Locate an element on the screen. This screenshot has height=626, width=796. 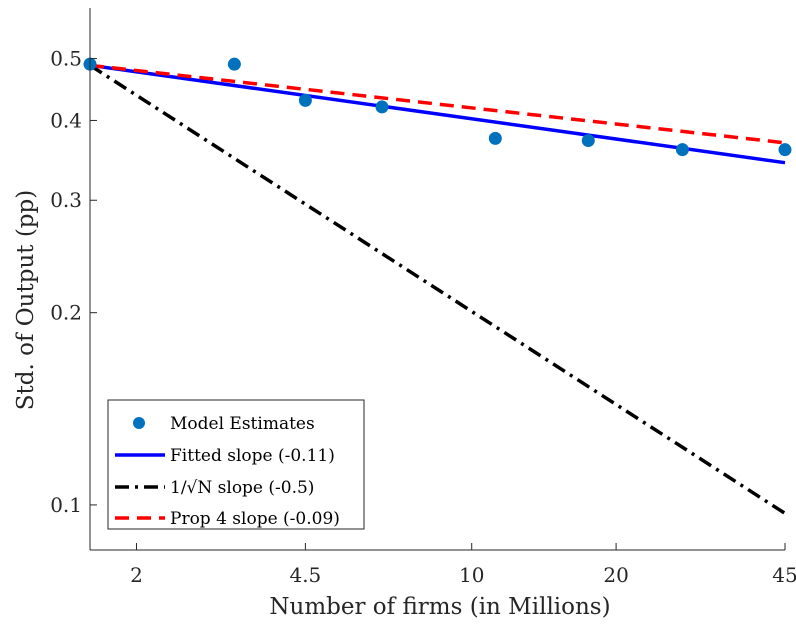
x-tick-label: 20 is located at coordinates (615, 575).